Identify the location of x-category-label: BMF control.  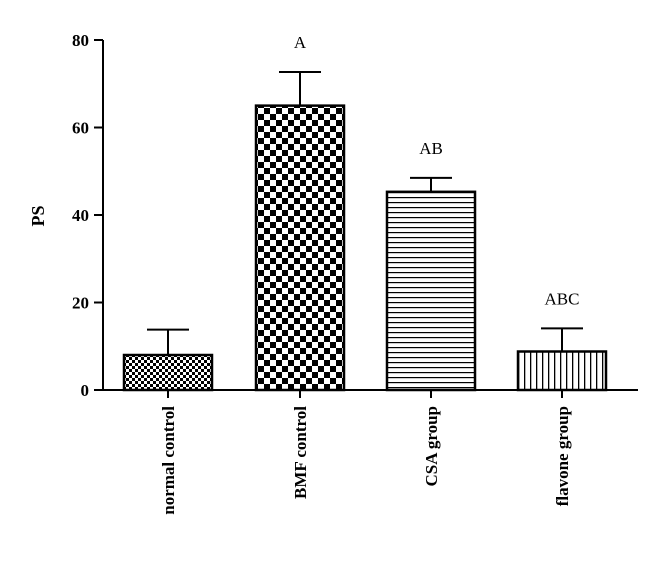
(300, 452).